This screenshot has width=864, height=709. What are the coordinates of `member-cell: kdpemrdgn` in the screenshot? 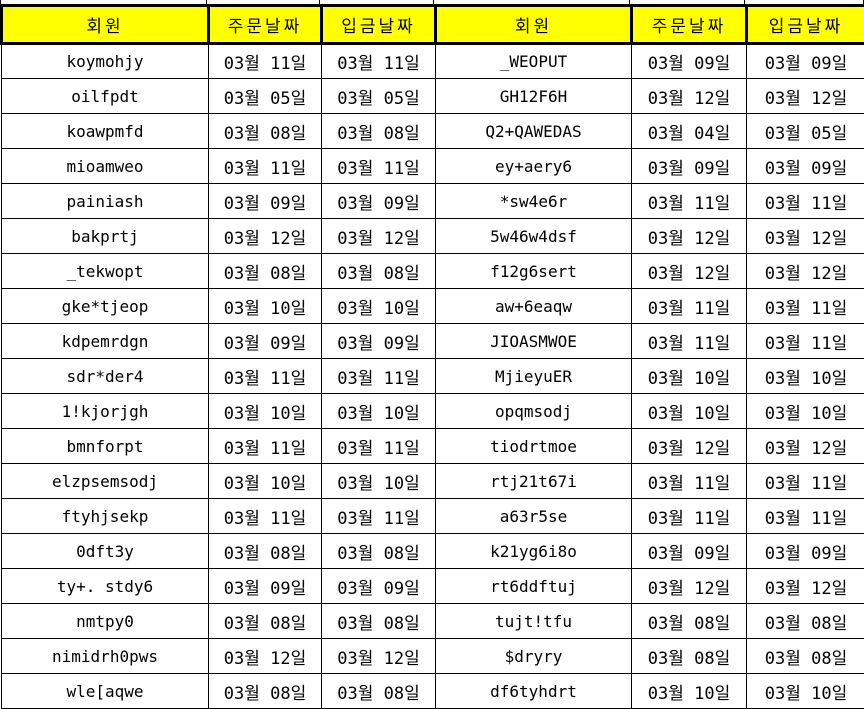 It's located at (105, 341).